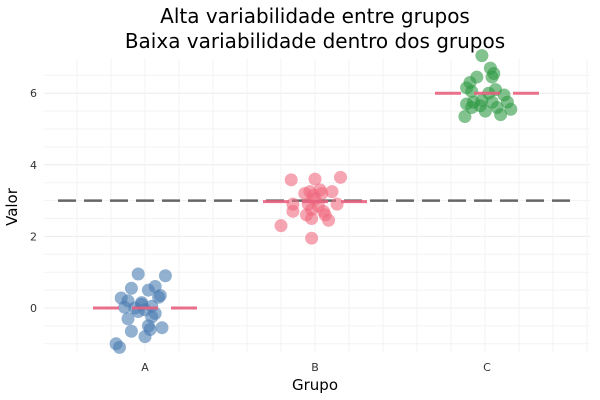 The width and height of the screenshot is (600, 400). Describe the element at coordinates (315, 16) in the screenshot. I see `chart-title-line-1: Alta variabilidade entre grupos` at that location.